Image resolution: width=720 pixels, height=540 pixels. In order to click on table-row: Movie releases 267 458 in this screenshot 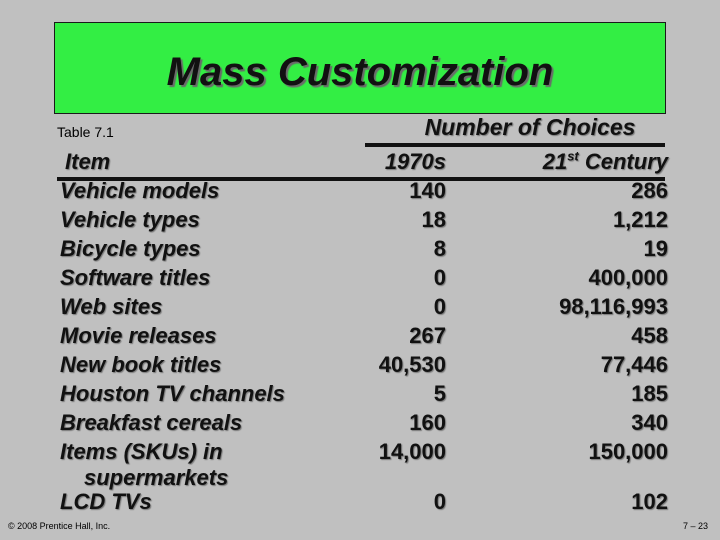, I will do `click(364, 337)`.